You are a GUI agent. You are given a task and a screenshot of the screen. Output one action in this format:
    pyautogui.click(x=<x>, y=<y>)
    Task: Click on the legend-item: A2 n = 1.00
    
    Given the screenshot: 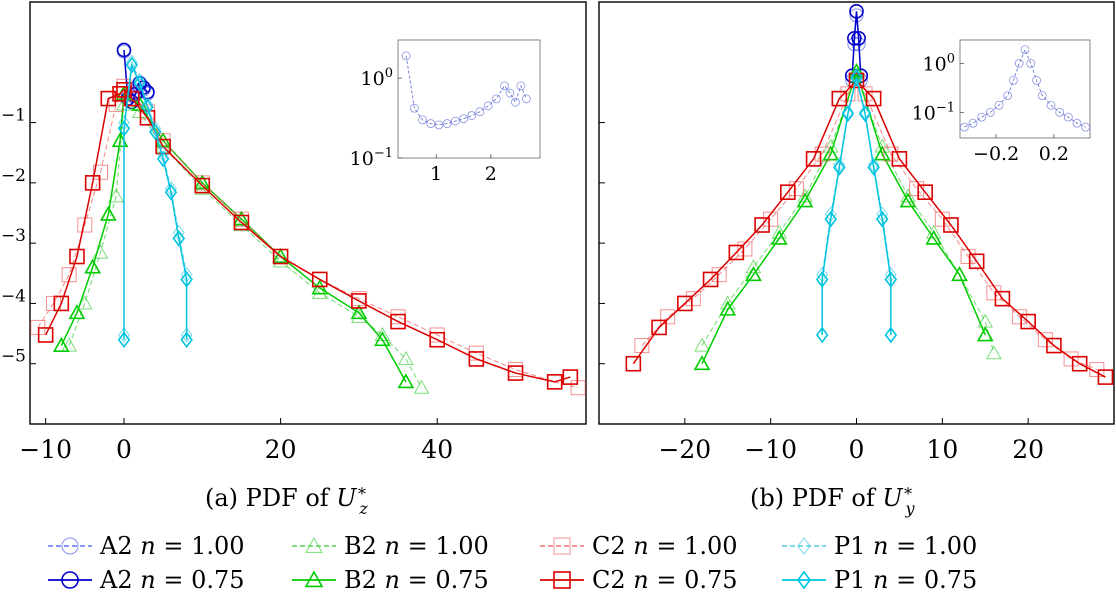 What is the action you would take?
    pyautogui.click(x=146, y=546)
    